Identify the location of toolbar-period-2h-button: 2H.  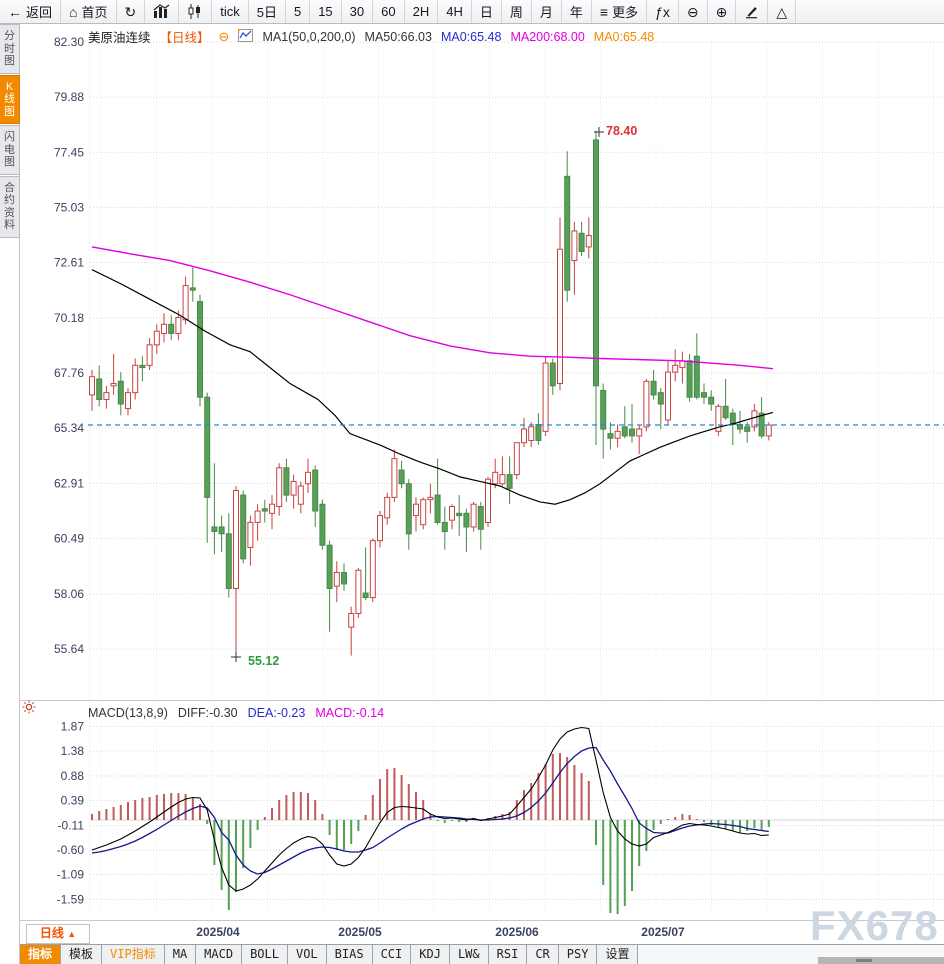
(422, 11).